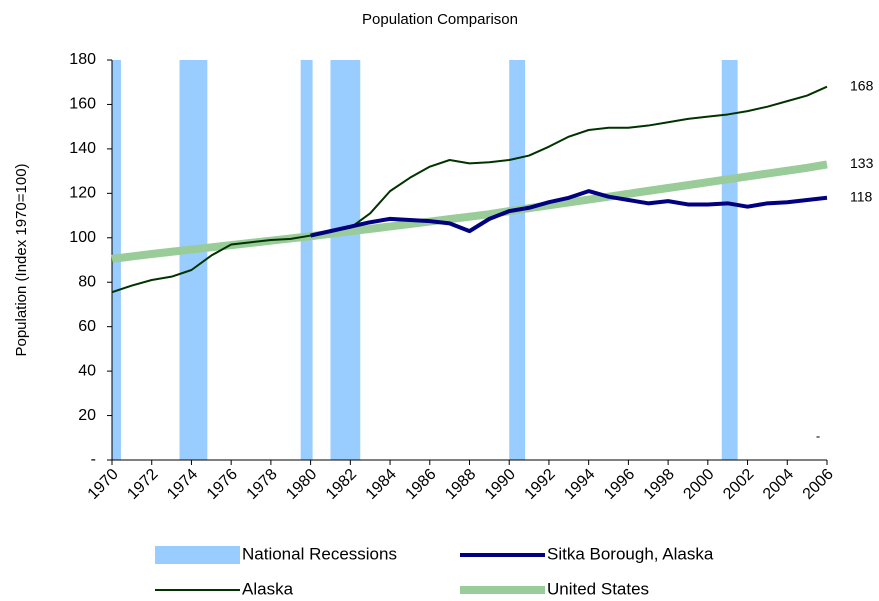 This screenshot has height=601, width=879. I want to click on y-tick-label: 80, so click(87, 281).